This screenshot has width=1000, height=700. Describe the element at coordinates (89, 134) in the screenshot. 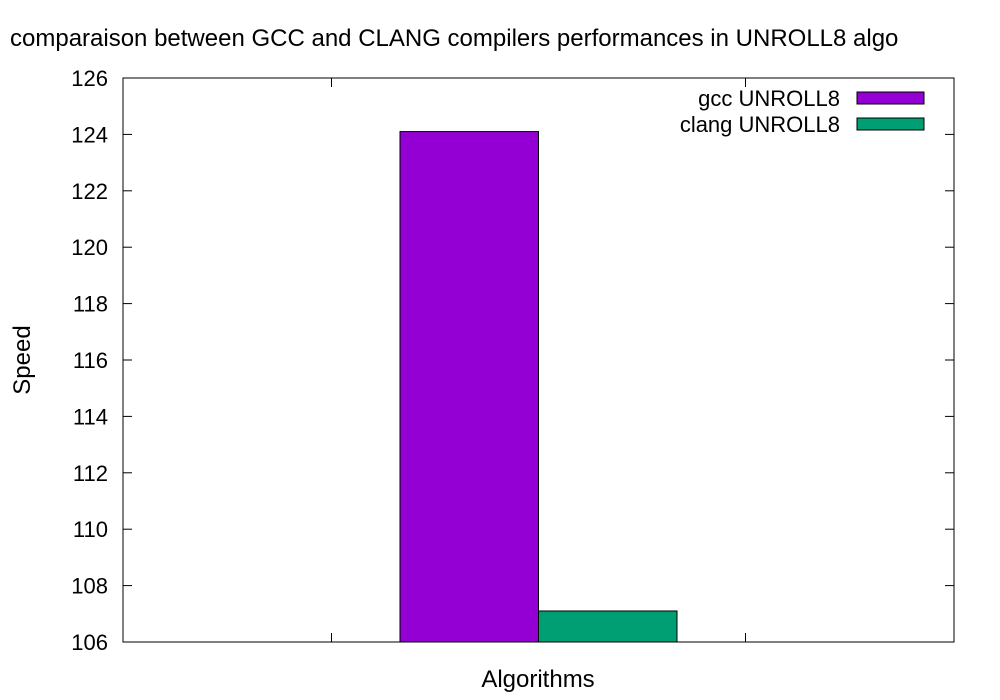

I see `y-tick-label: 124` at that location.